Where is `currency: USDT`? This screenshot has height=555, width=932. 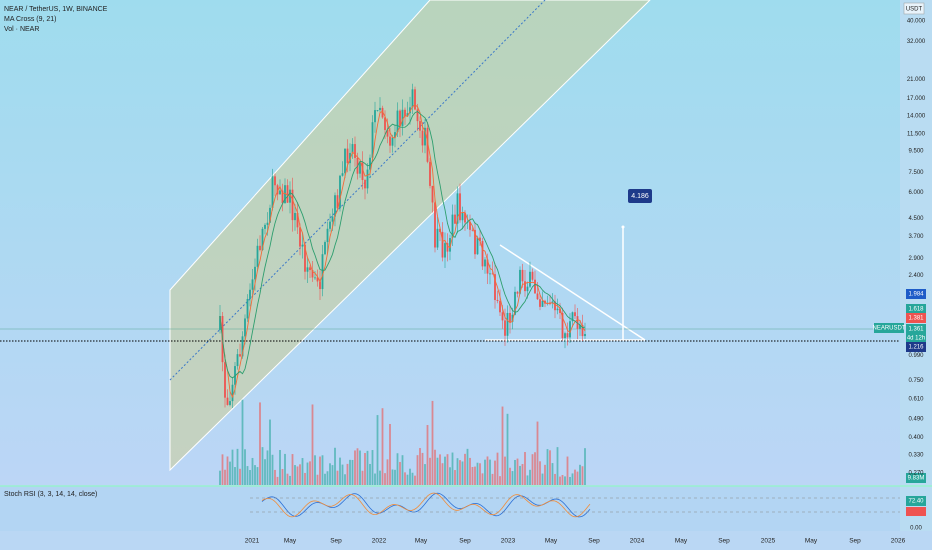
currency: USDT is located at coordinates (914, 10).